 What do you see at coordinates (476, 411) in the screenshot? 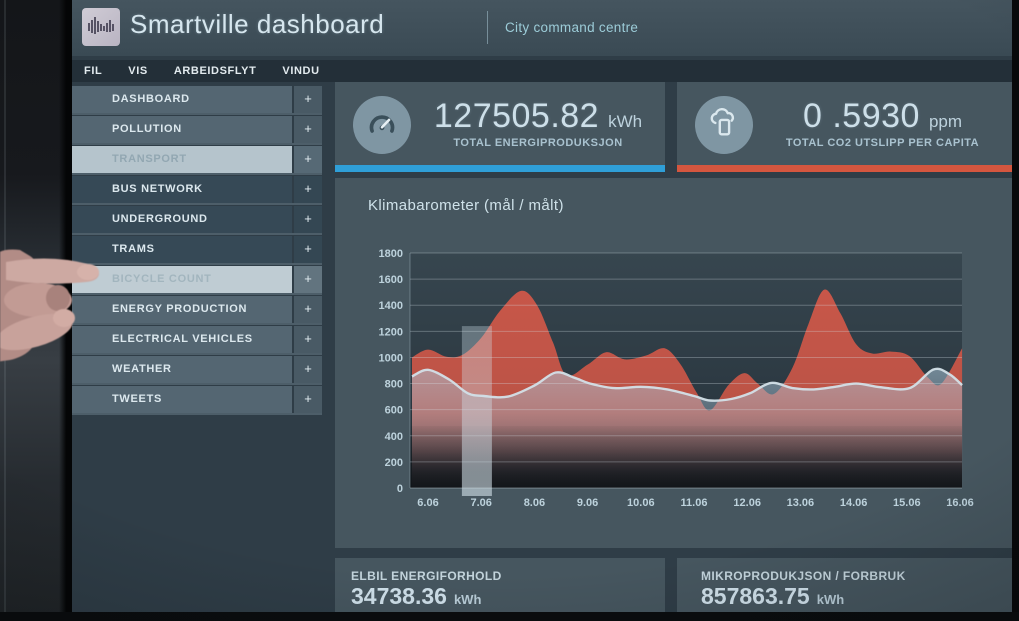
I see `selected-day-highlight-bar` at bounding box center [476, 411].